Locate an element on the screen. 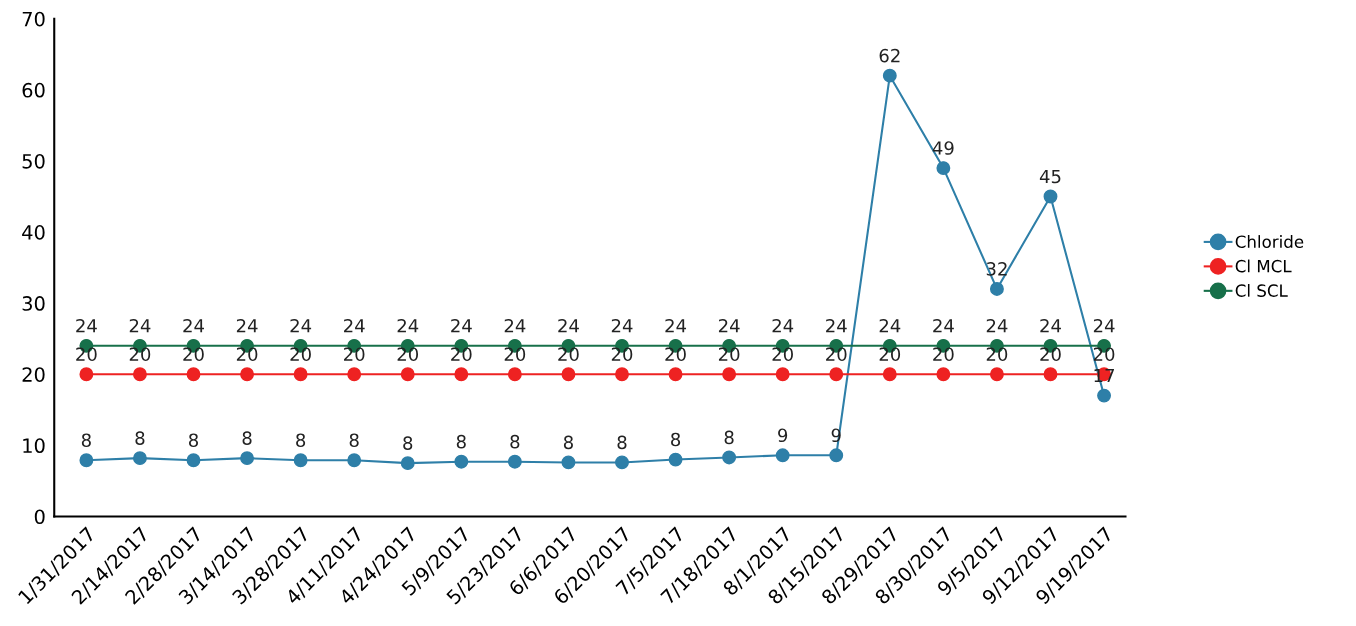  y-tick-label: 40 is located at coordinates (33, 232).